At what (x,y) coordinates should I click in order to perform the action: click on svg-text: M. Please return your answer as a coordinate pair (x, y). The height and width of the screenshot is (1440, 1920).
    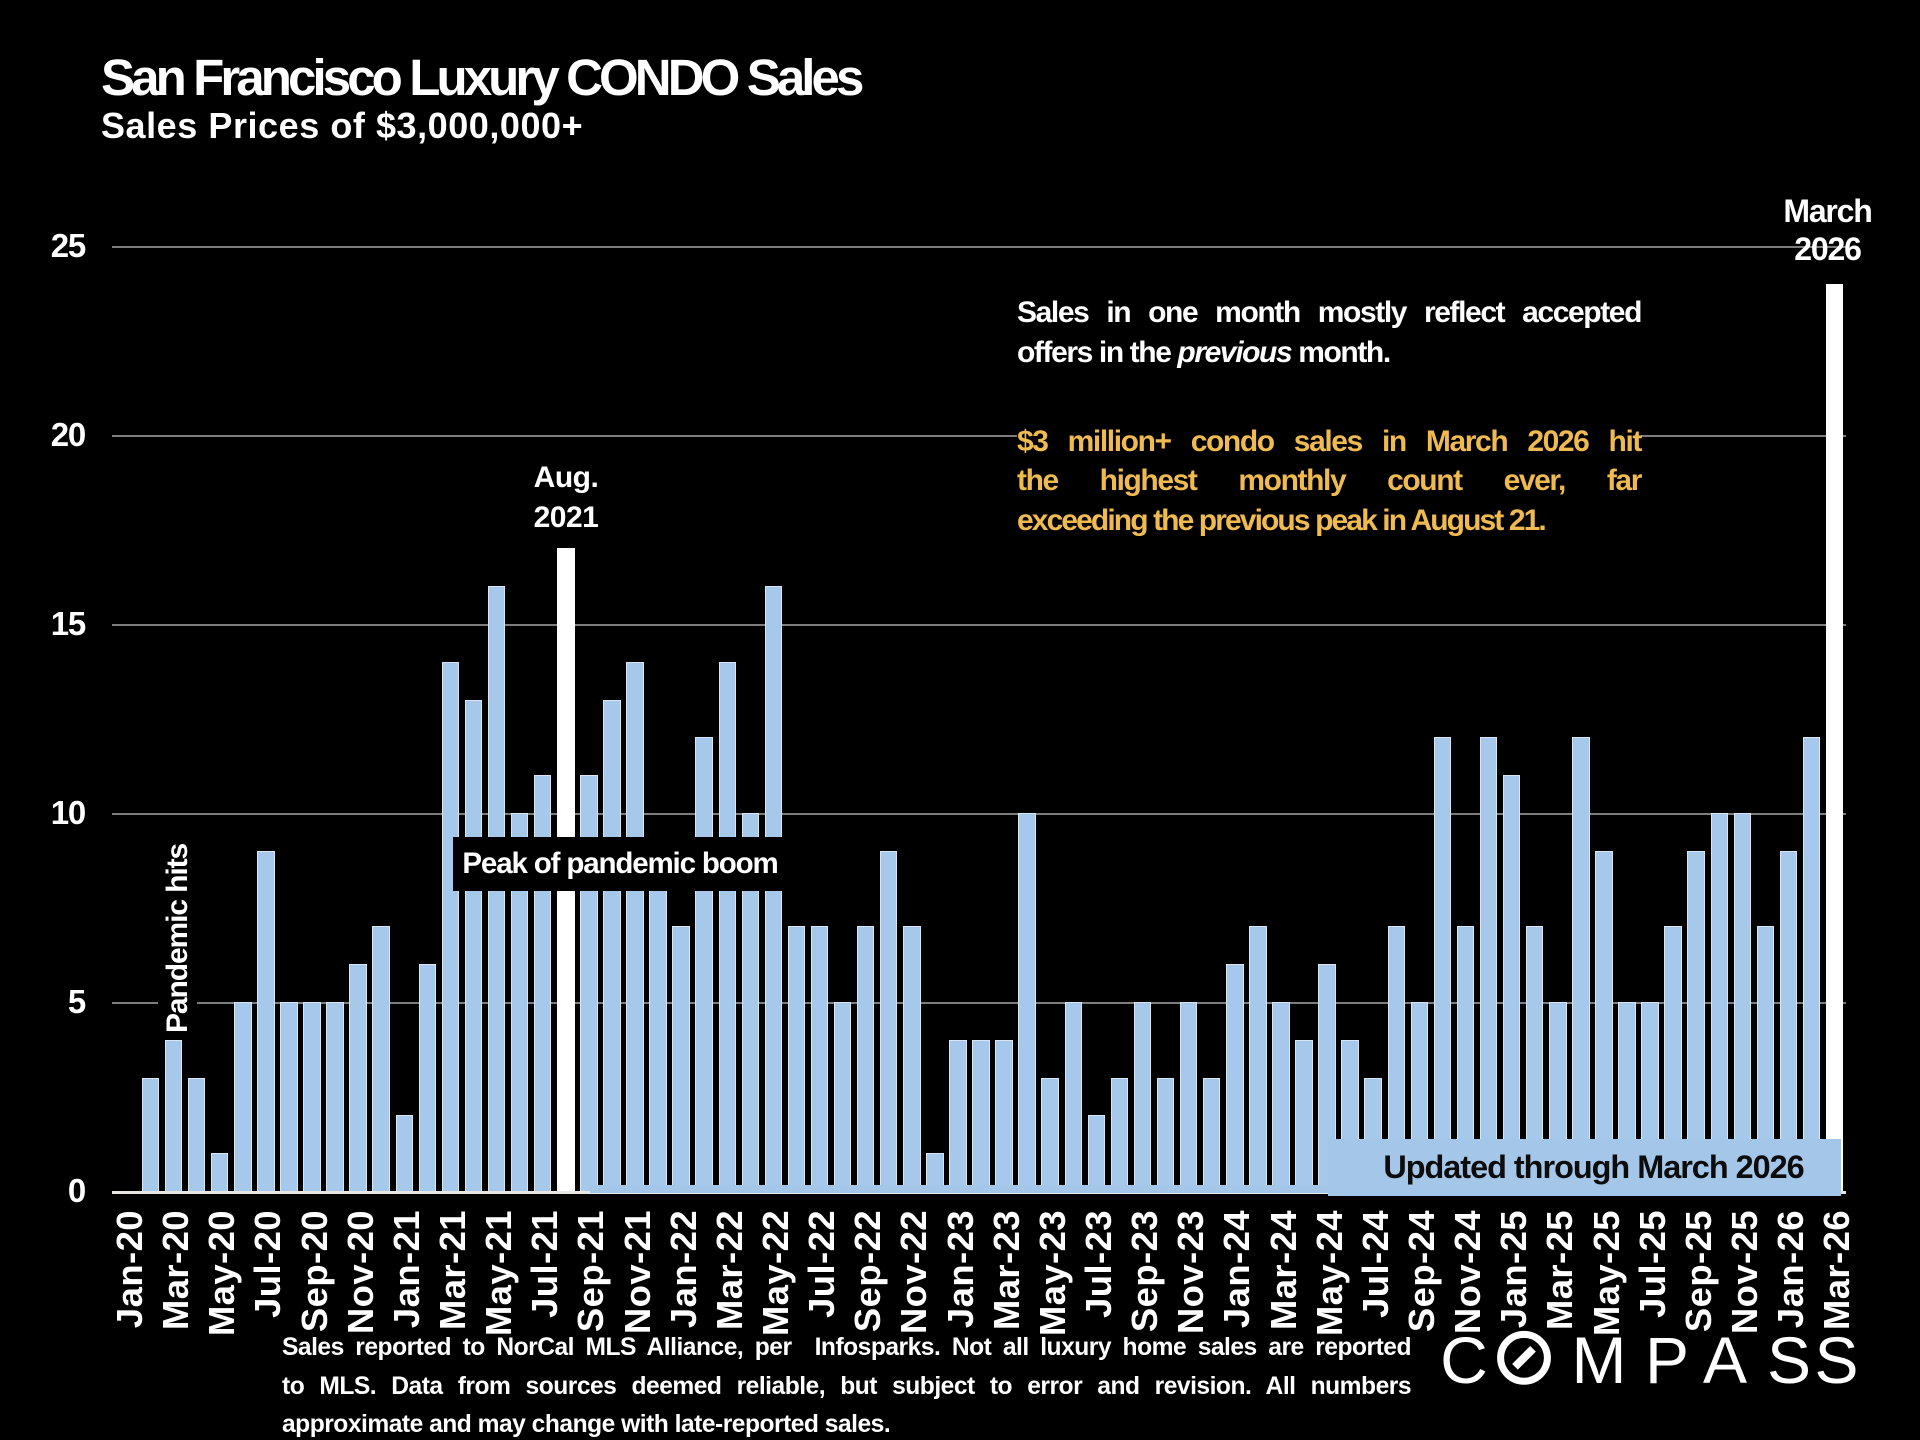
    Looking at the image, I should click on (1599, 1359).